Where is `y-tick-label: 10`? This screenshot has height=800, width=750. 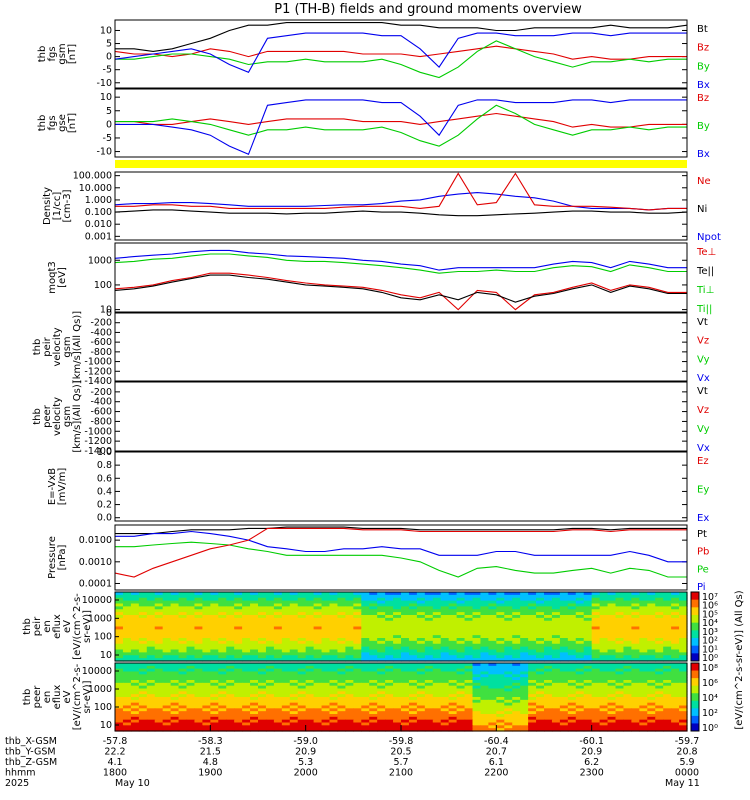 y-tick-label: 10 is located at coordinates (106, 97).